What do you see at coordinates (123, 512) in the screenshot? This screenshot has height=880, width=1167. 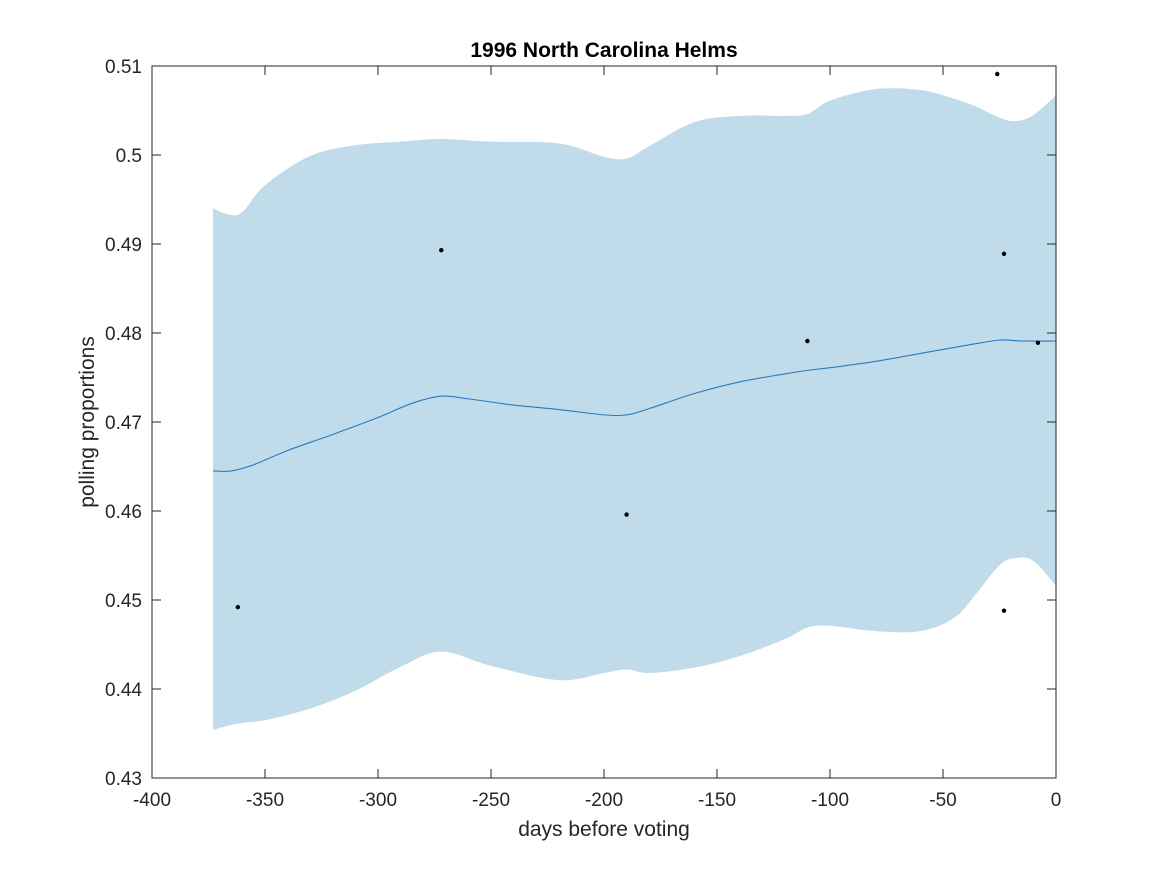 I see `y-tick-label: 0.46` at bounding box center [123, 512].